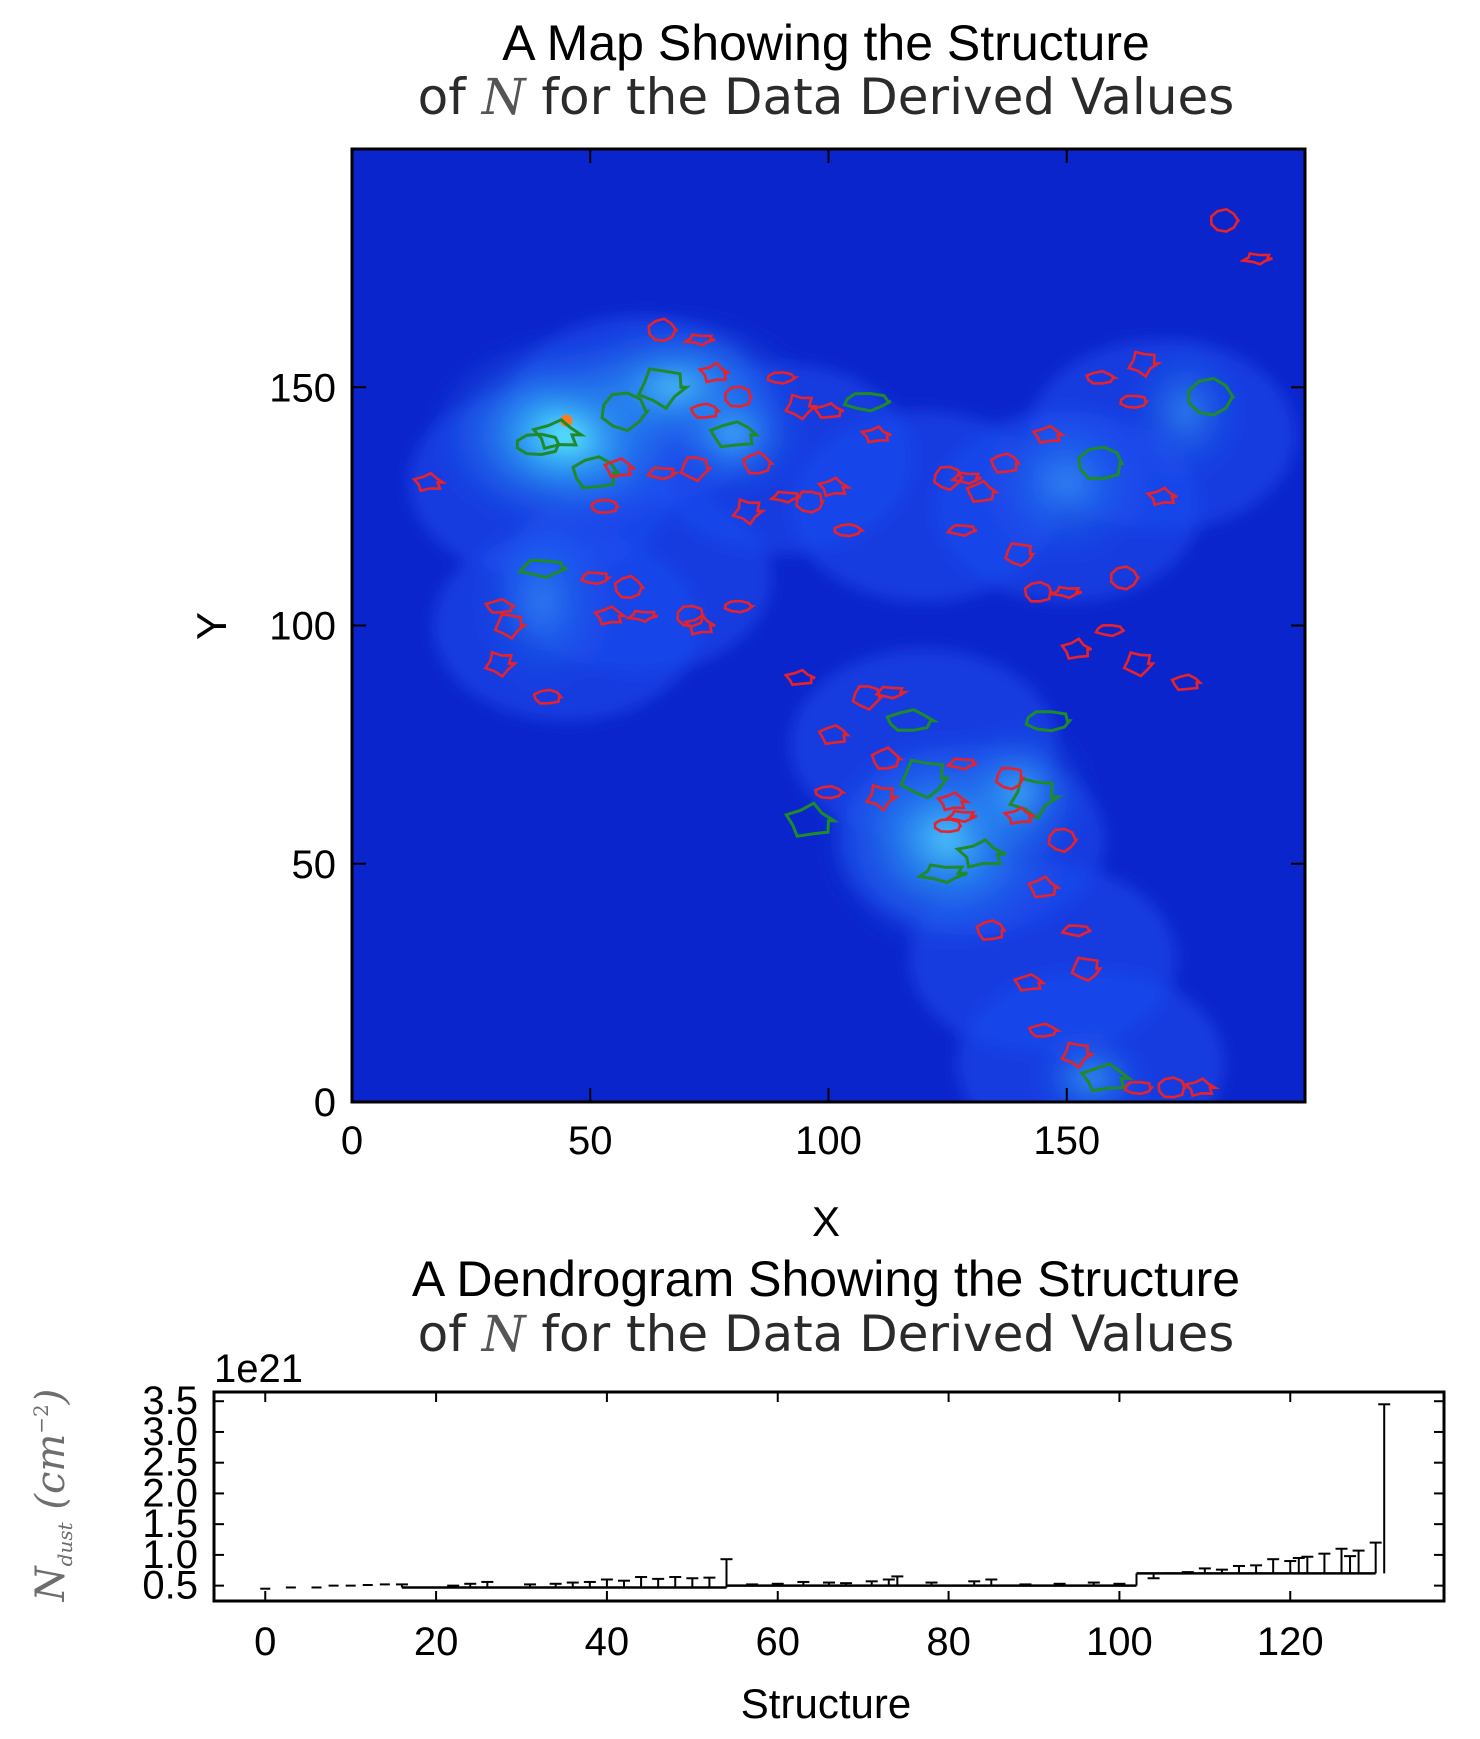  Describe the element at coordinates (826, 1334) in the screenshot. I see `dendro-title-line2: of N for the Data Derived Values` at that location.